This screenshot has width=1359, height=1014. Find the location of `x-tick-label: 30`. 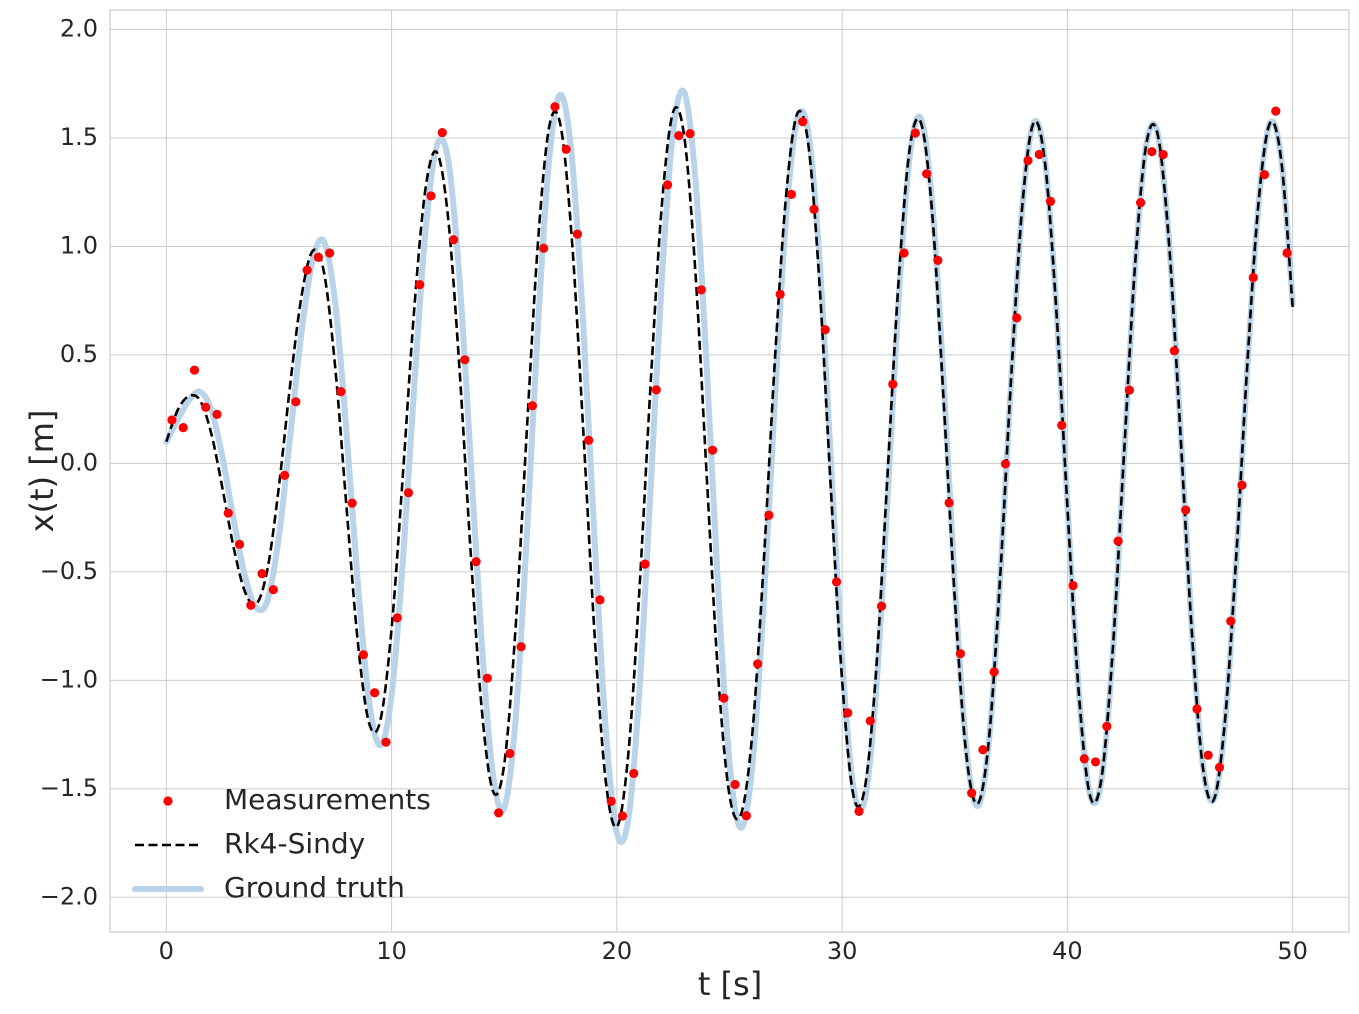

x-tick-label: 30 is located at coordinates (842, 951).